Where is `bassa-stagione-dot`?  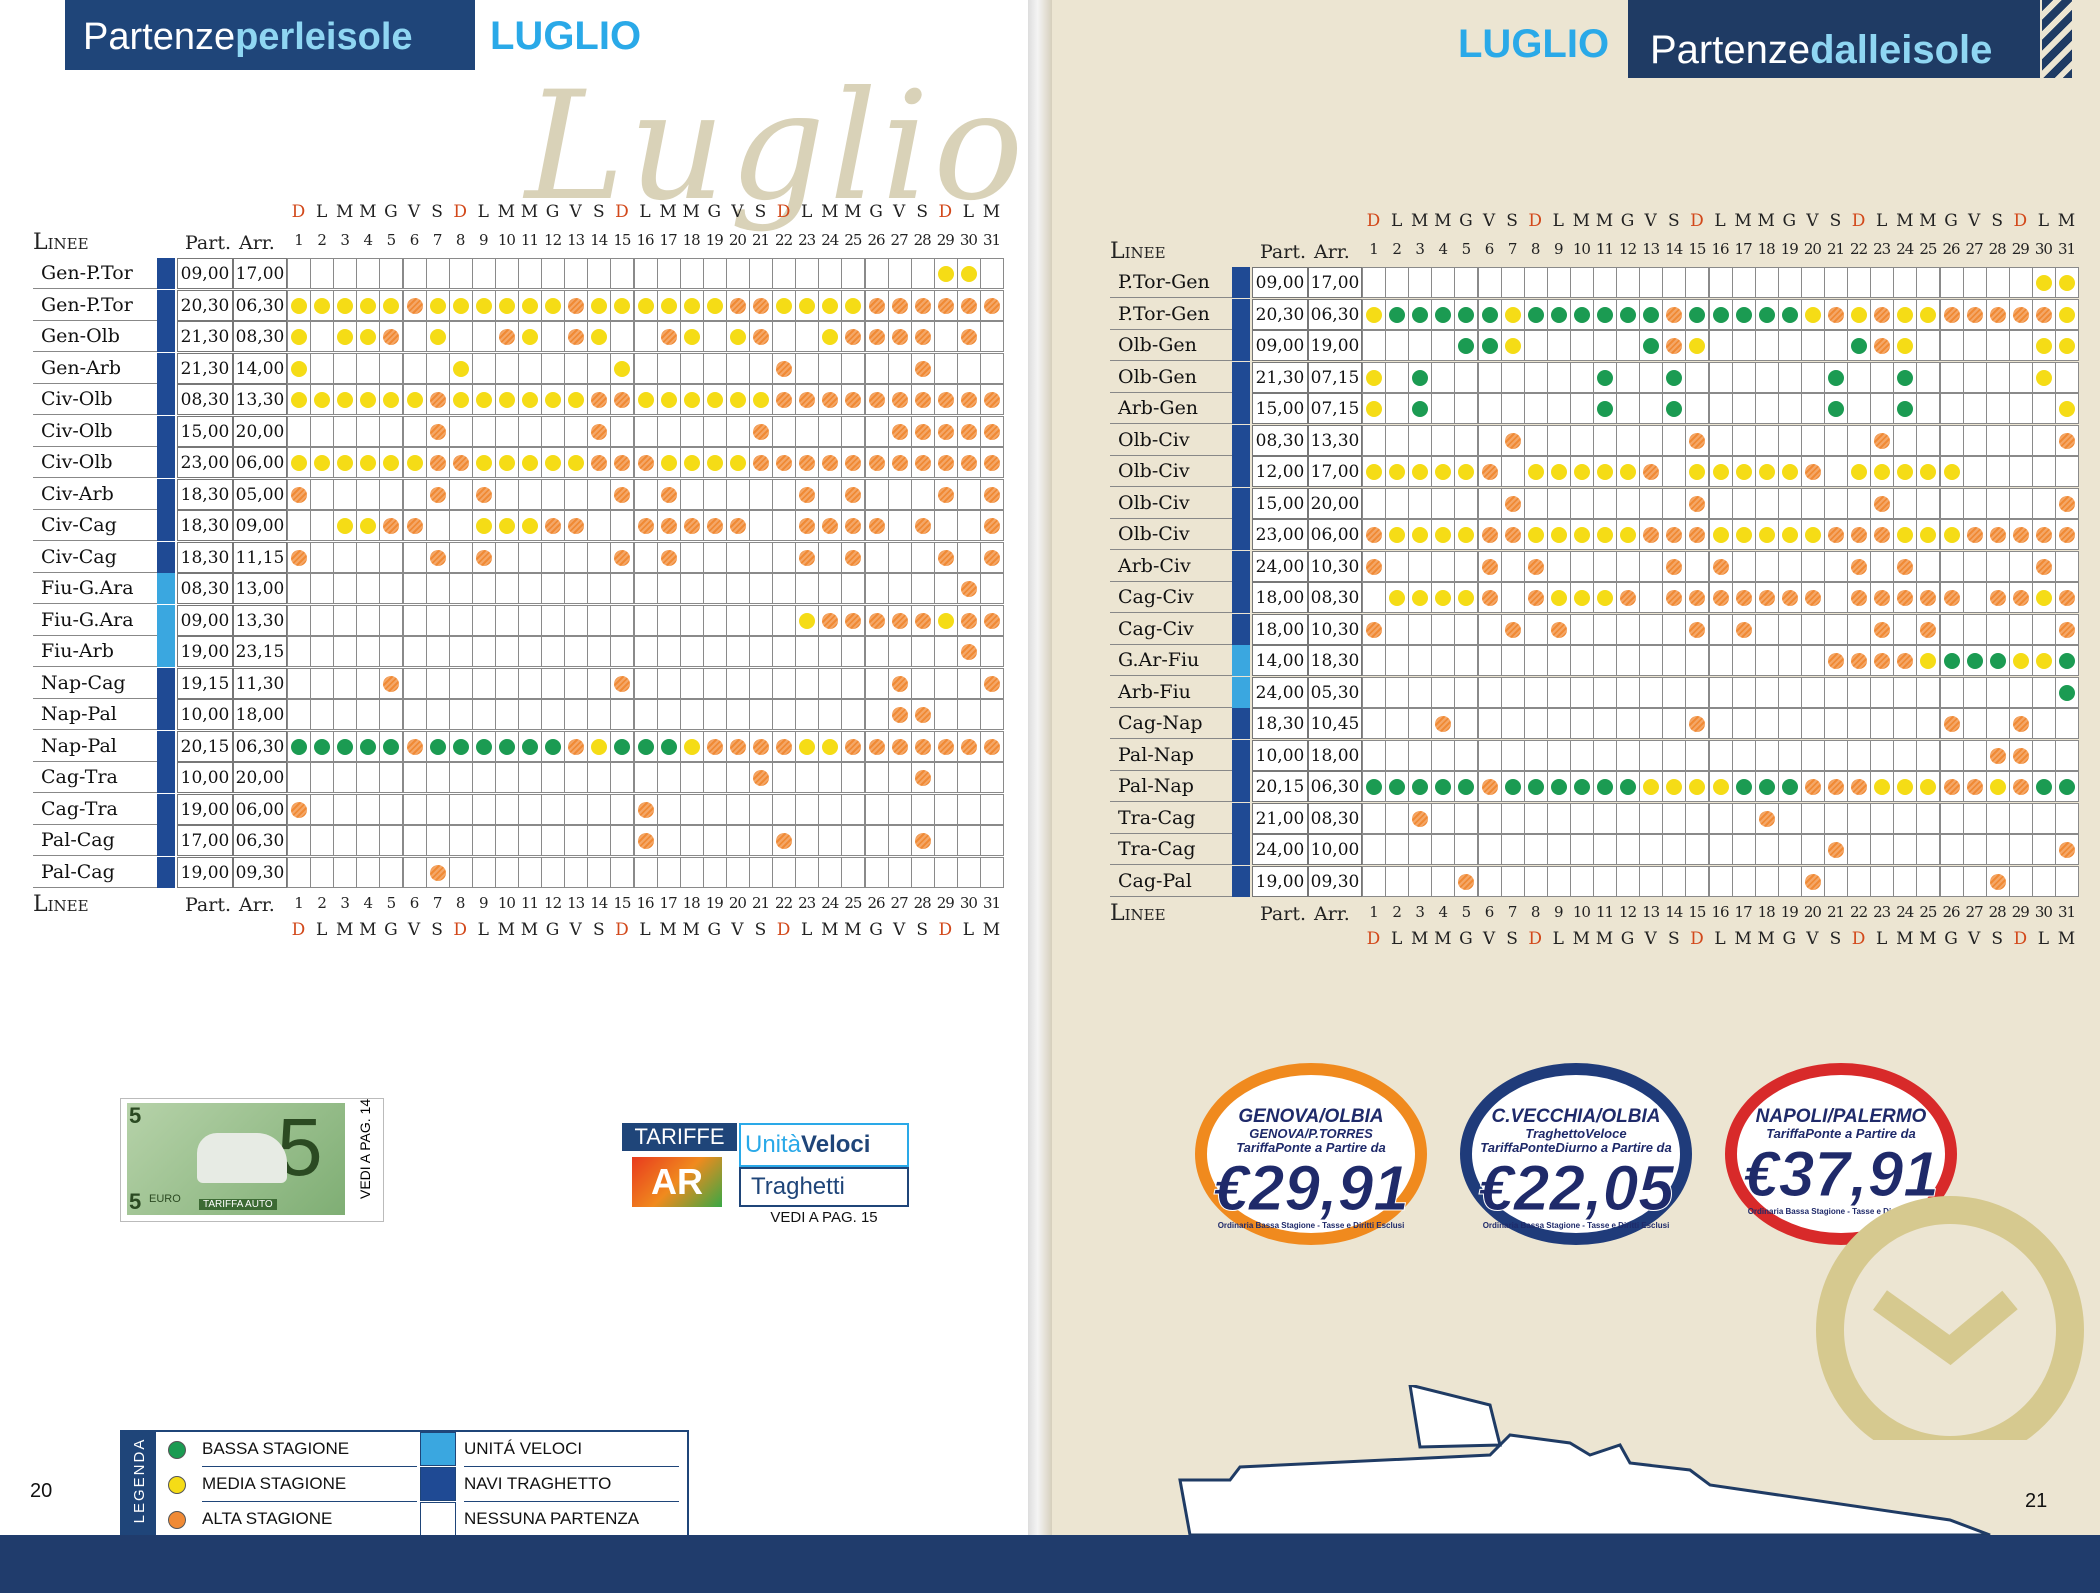
bassa-stagione-dot is located at coordinates (1836, 409).